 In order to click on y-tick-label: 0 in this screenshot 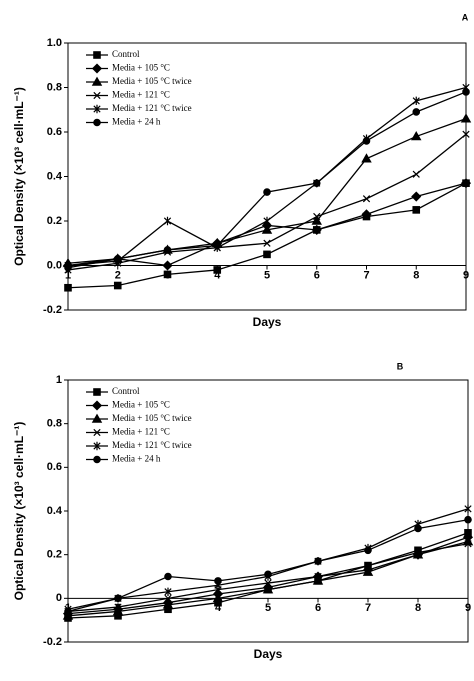, I will do `click(59, 598)`.